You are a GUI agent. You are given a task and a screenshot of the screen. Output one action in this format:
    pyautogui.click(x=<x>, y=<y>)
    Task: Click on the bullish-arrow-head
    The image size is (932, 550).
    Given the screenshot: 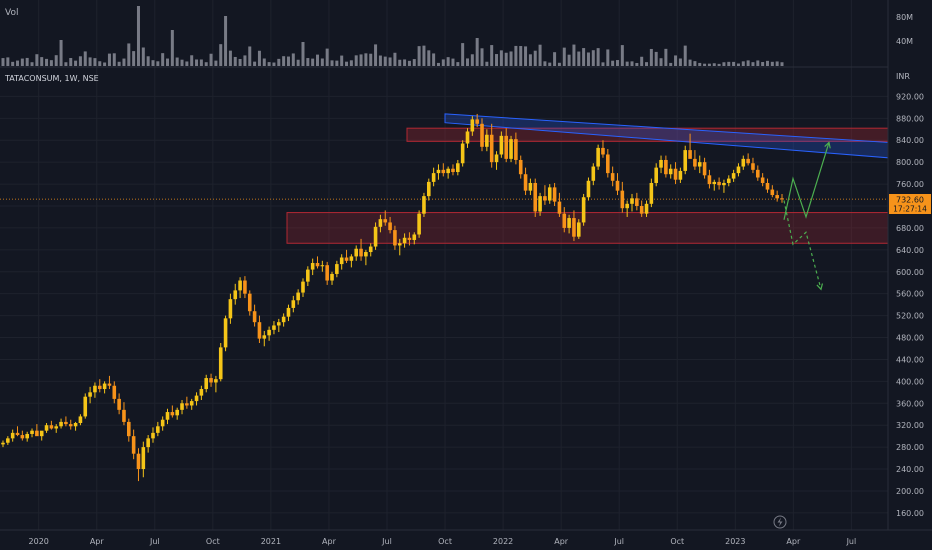 What is the action you would take?
    pyautogui.click(x=827, y=145)
    